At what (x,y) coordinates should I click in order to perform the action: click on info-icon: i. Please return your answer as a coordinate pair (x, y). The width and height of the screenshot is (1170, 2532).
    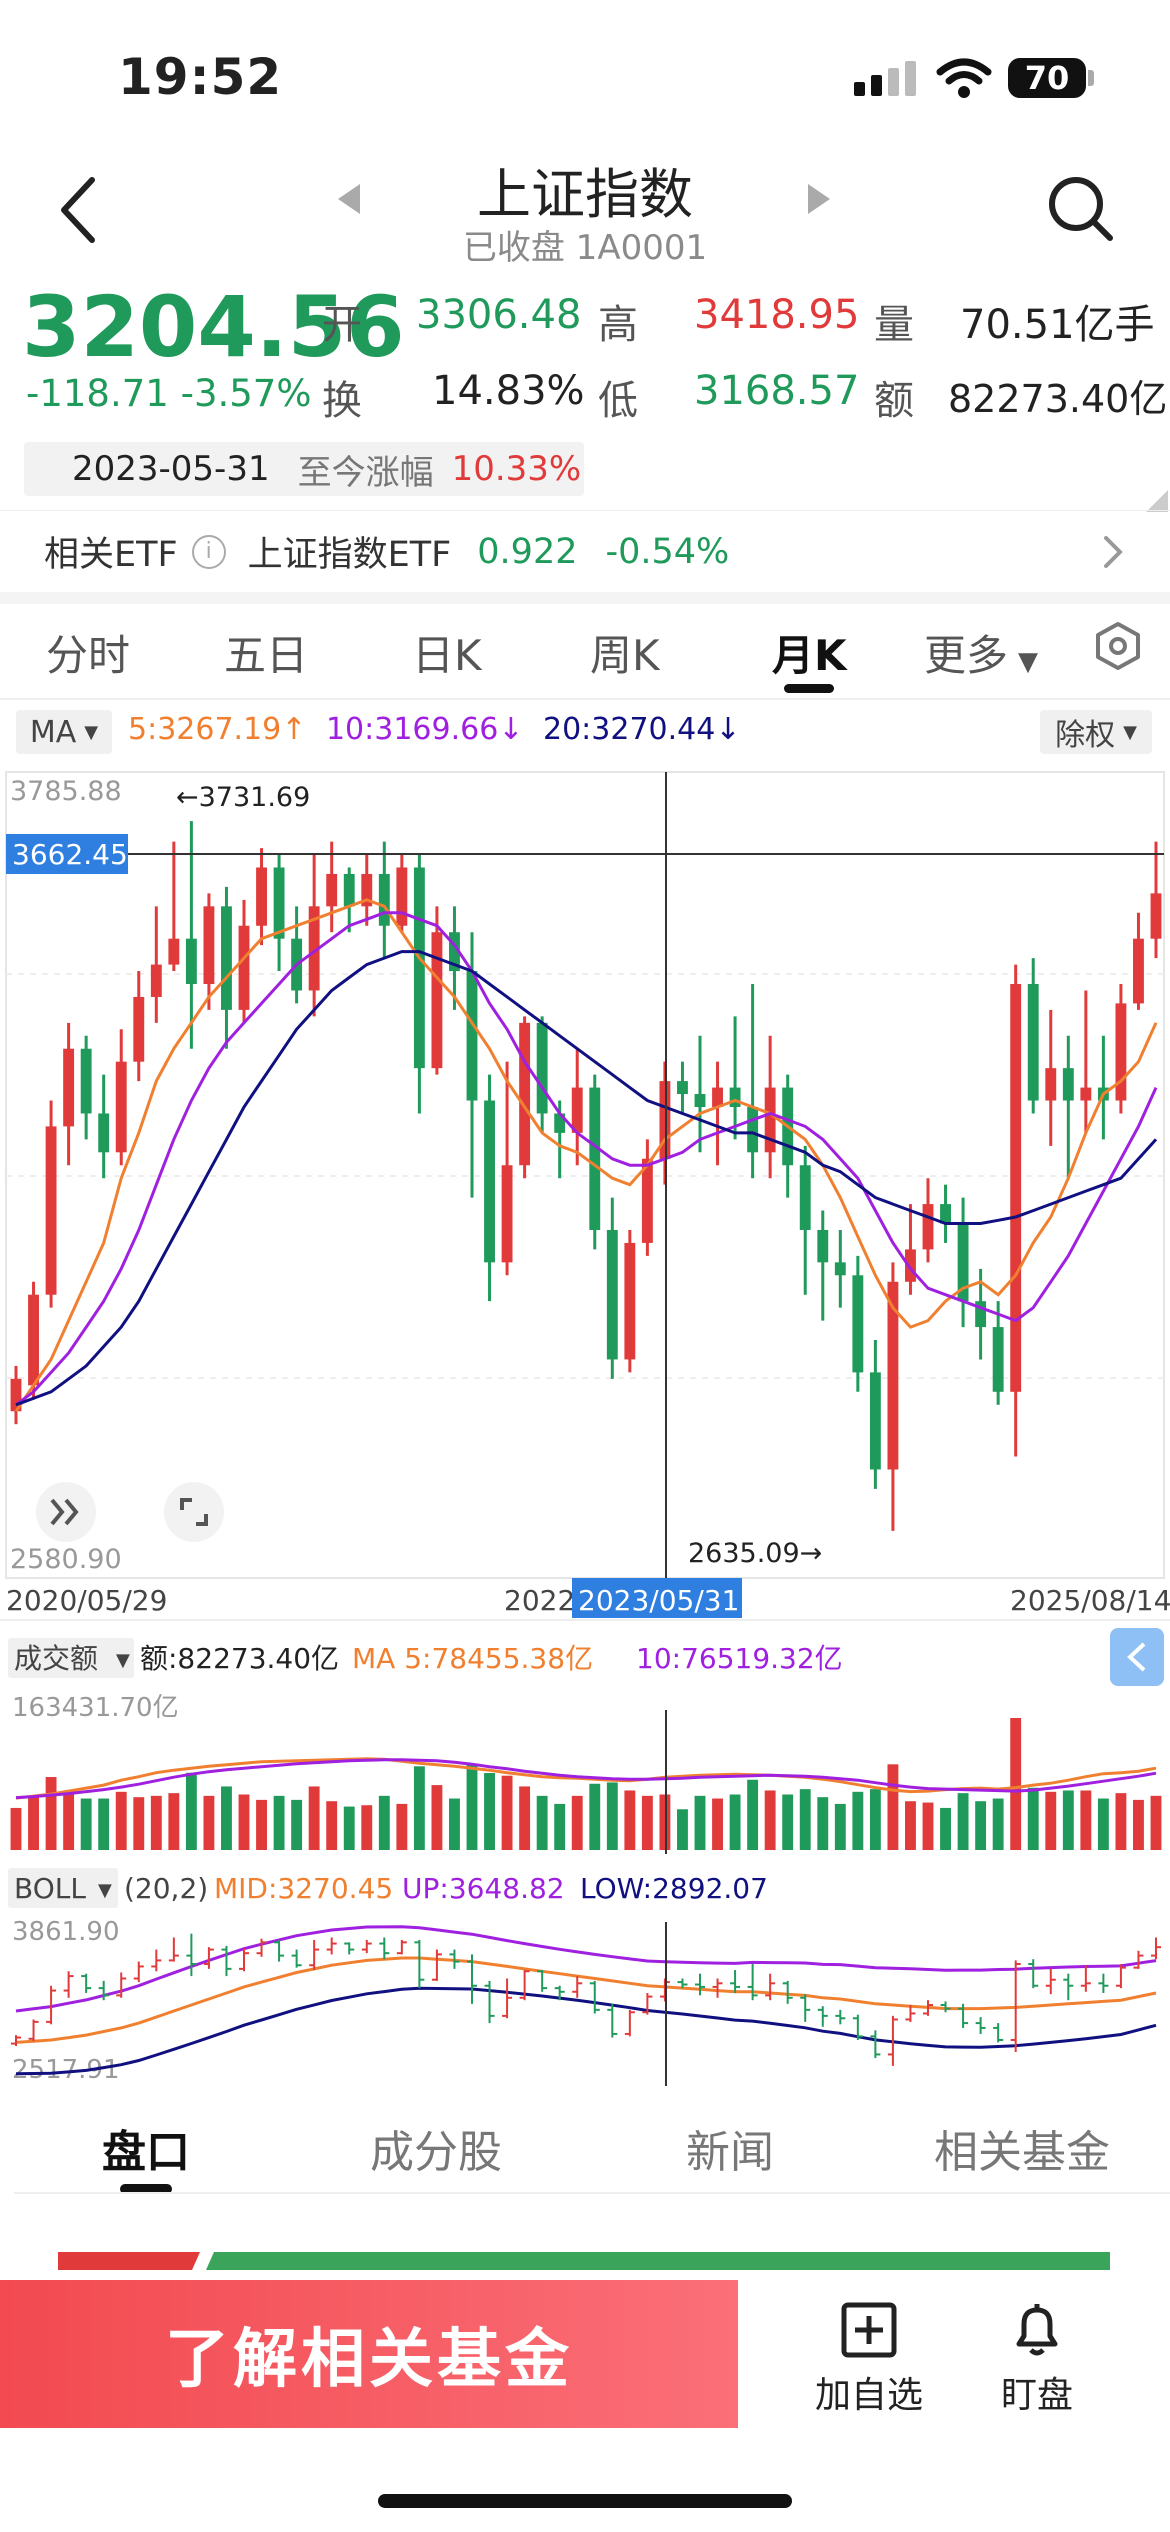
    Looking at the image, I should click on (208, 551).